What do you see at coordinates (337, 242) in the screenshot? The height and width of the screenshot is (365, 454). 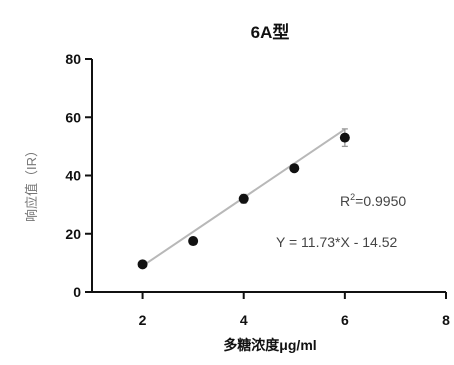 I see `regression-equation: Y = 11.73*X - 14.52` at bounding box center [337, 242].